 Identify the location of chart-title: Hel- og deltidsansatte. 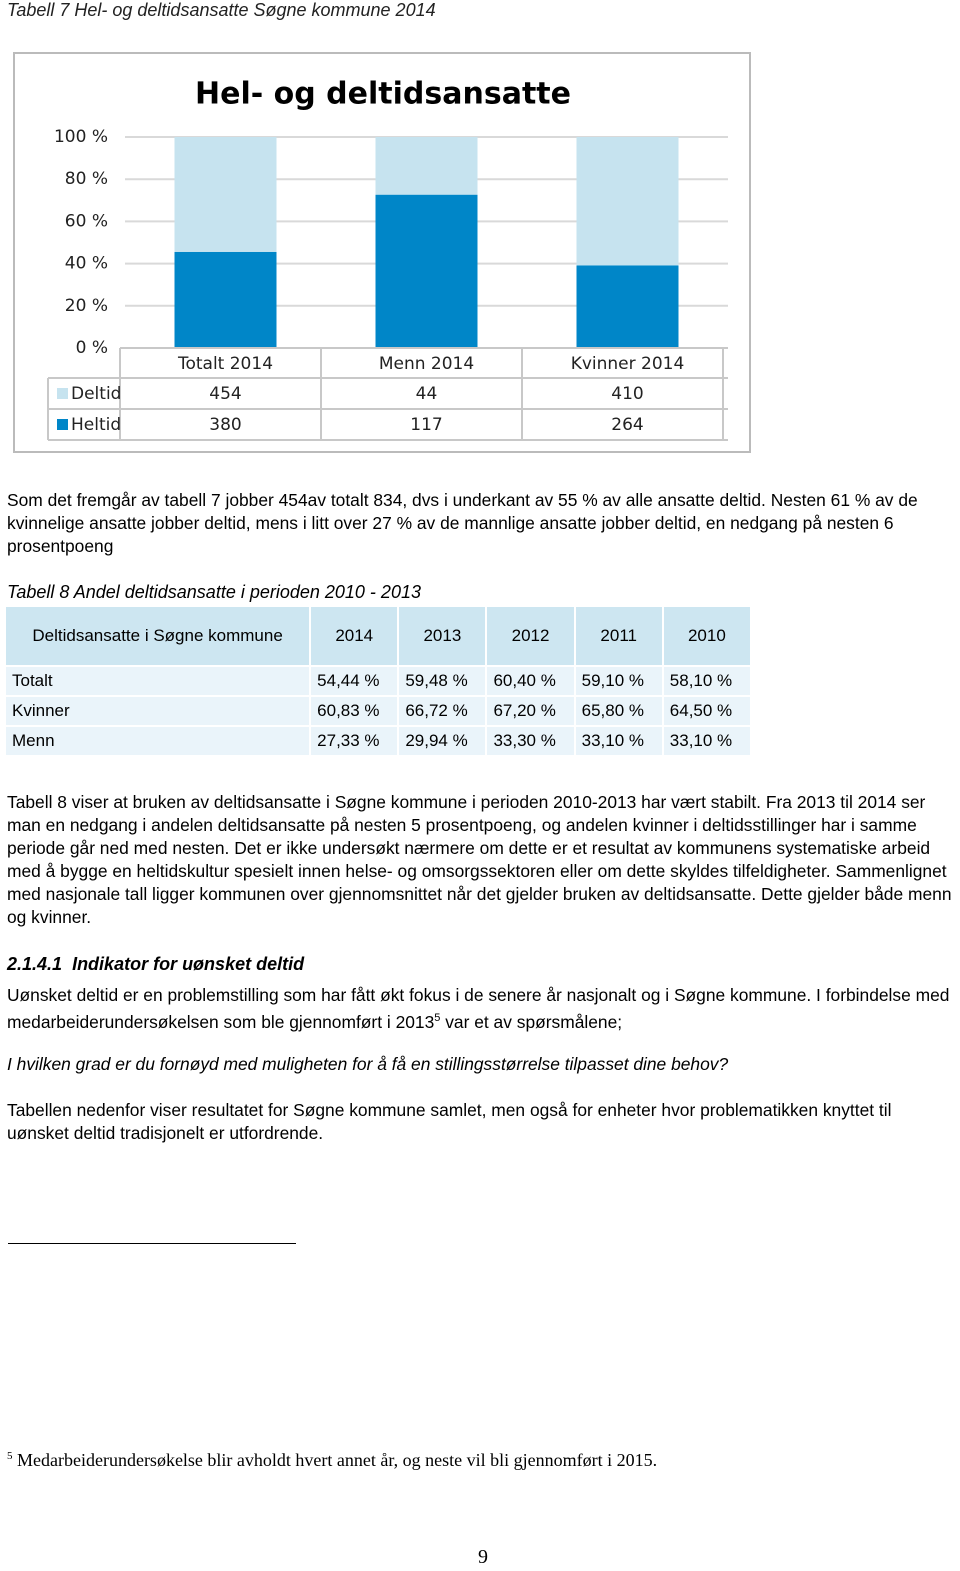
(383, 94).